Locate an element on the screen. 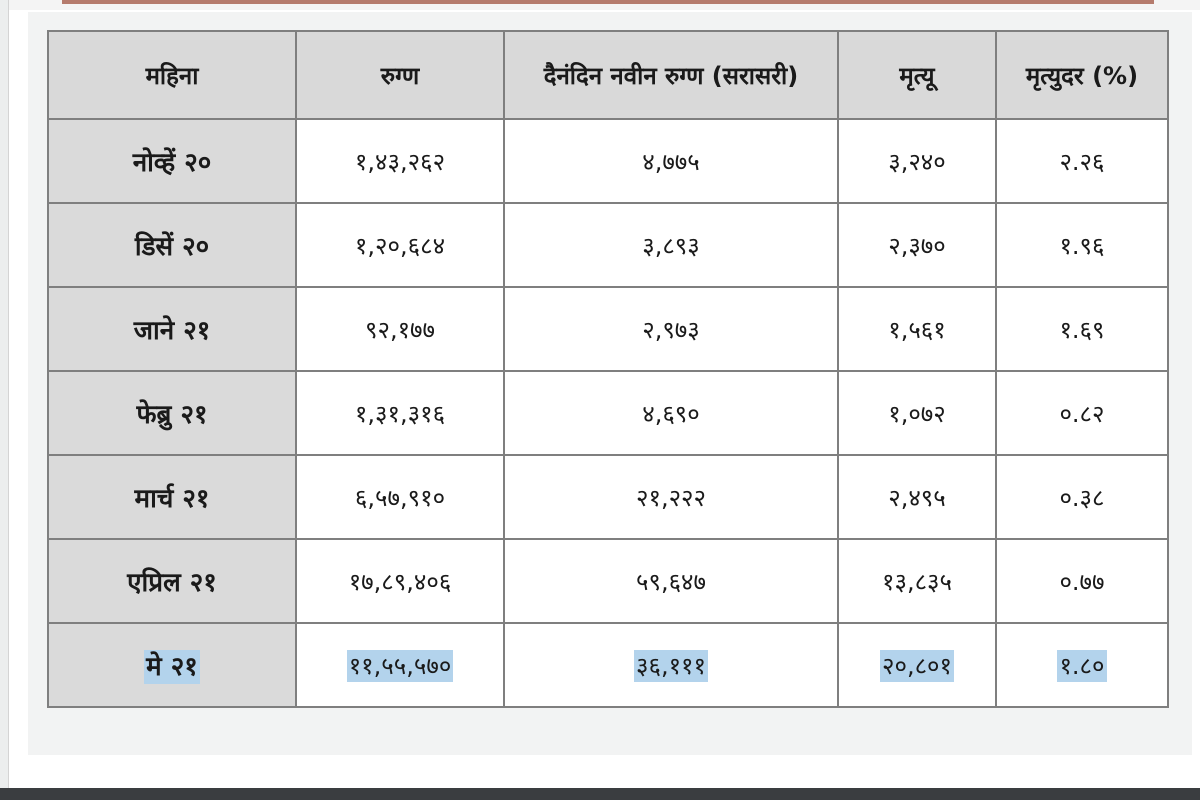 Image resolution: width=1200 pixels, height=800 pixels. header-month: महिना is located at coordinates (172, 75).